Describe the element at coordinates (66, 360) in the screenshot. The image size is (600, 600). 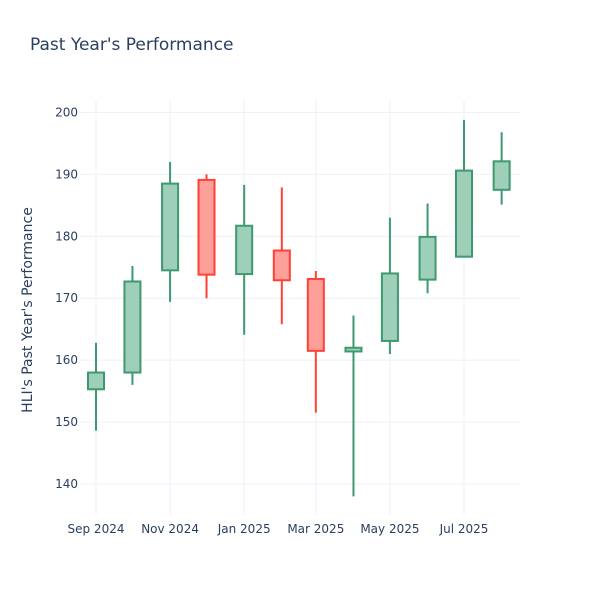
I see `y-tick-label: 160` at that location.